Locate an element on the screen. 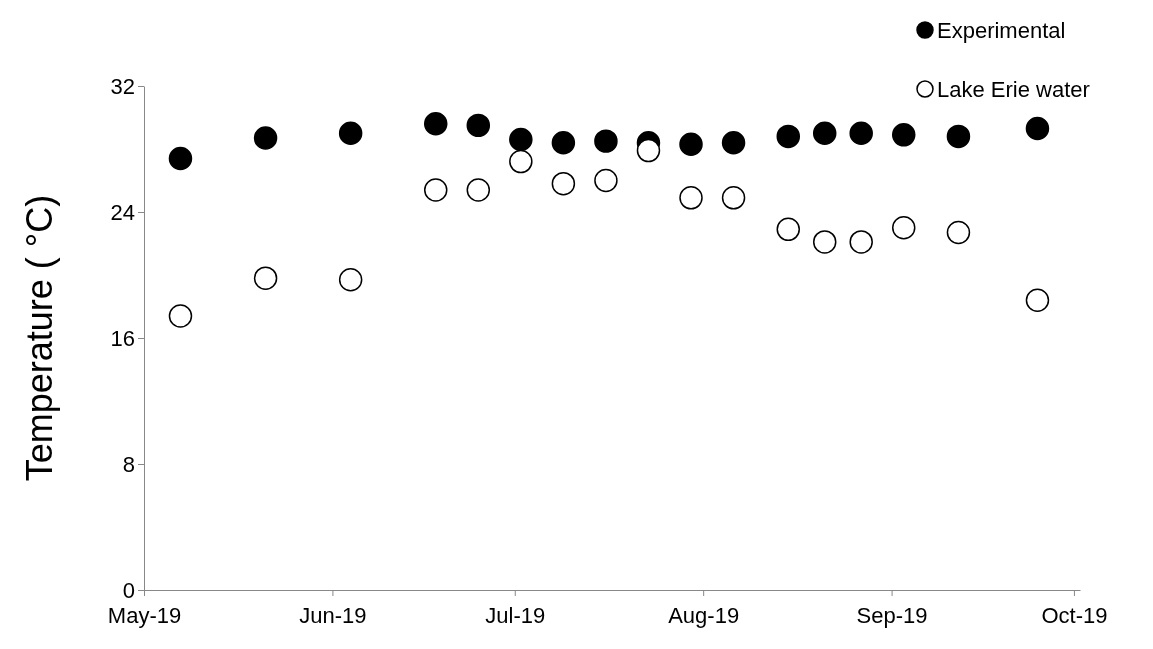 This screenshot has height=649, width=1153. x-tick-label: Jun-19 is located at coordinates (333, 616).